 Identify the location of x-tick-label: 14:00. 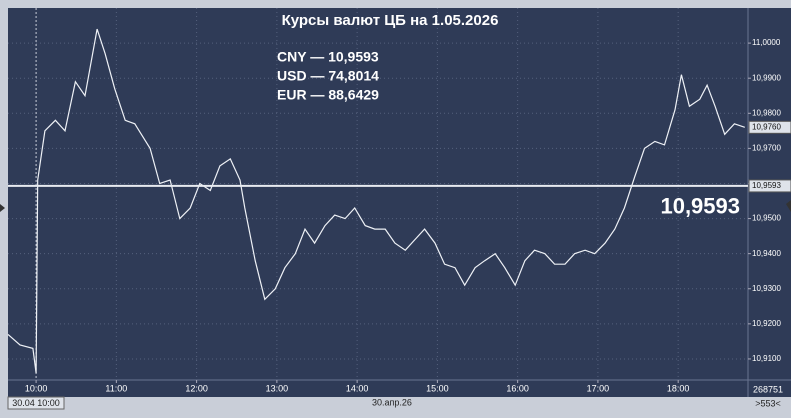
(357, 388).